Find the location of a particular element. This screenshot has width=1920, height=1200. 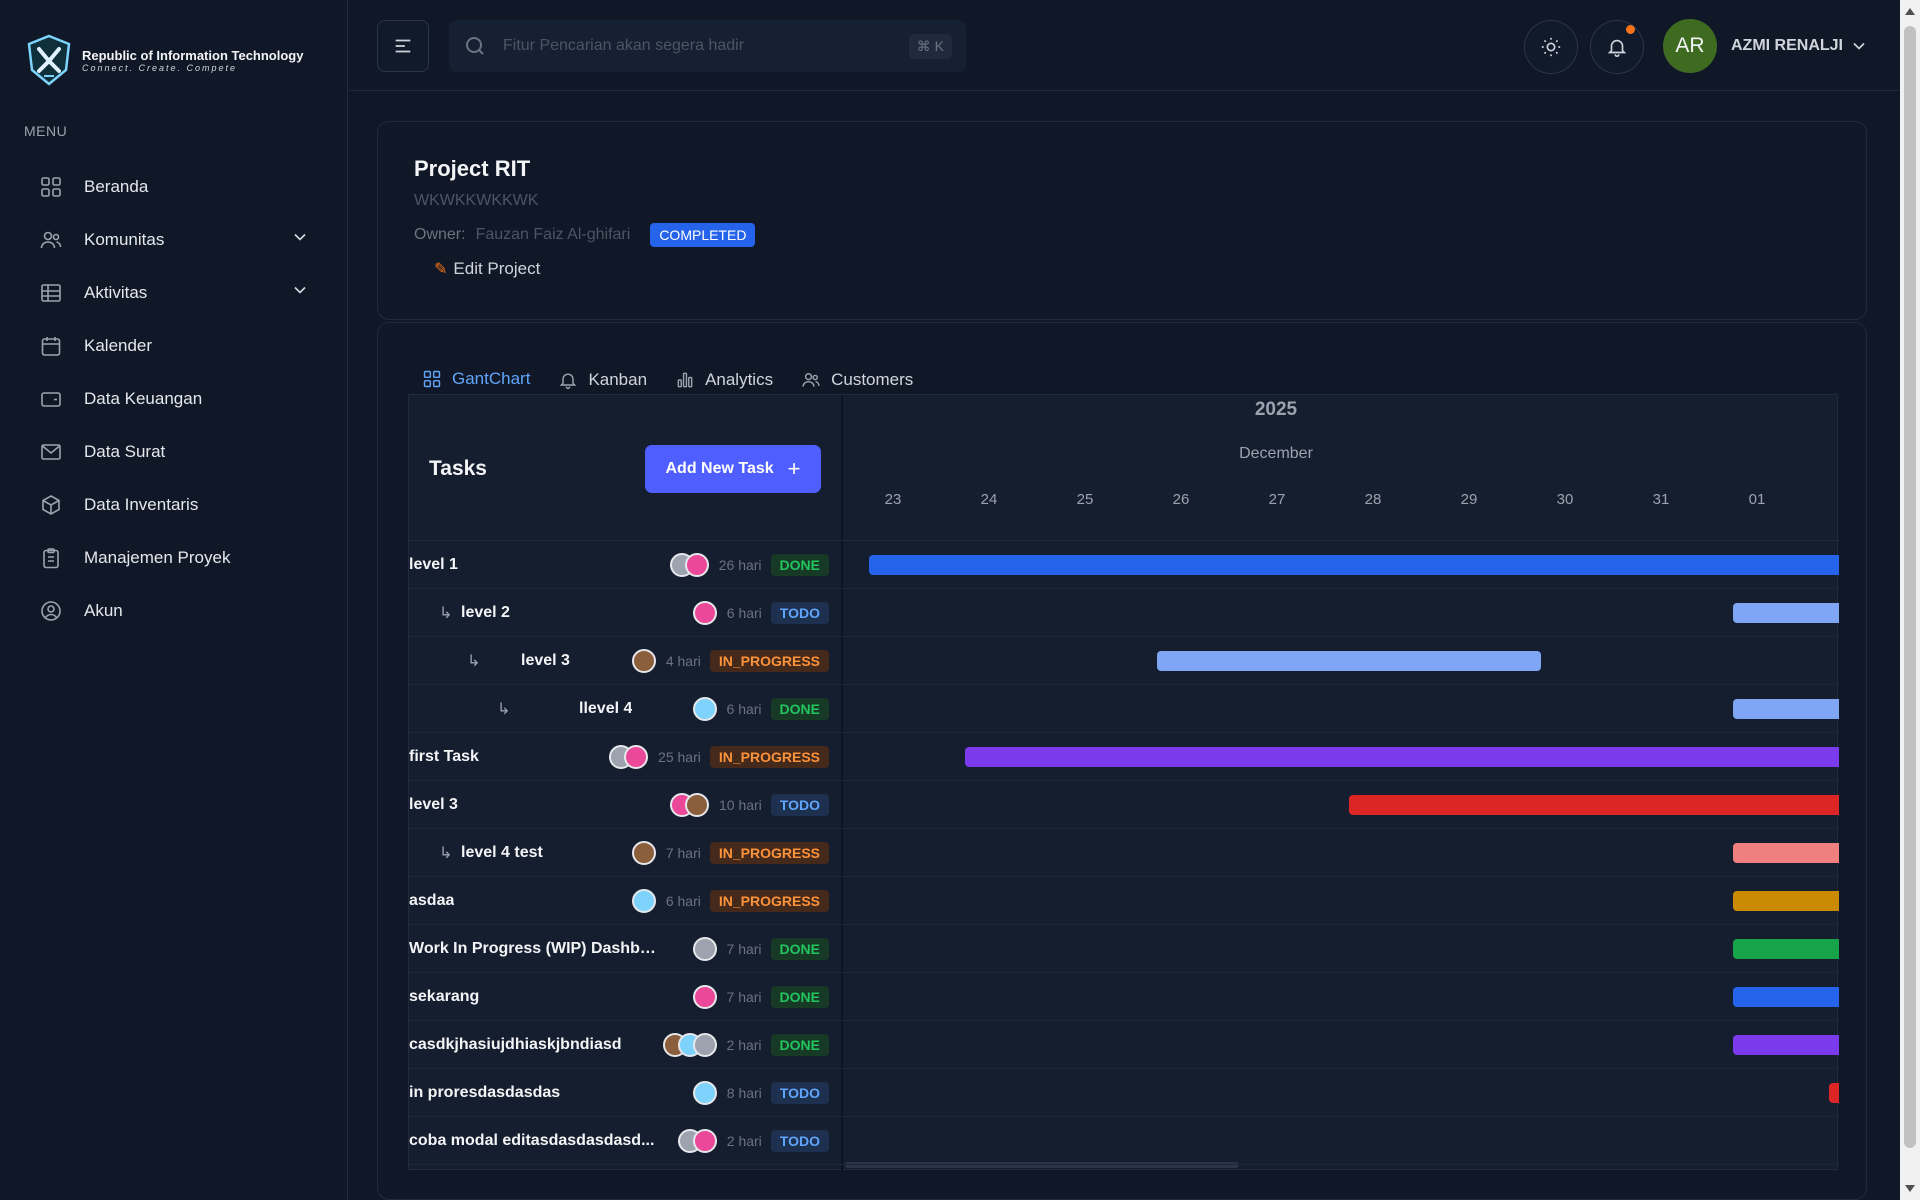

view-tabs: GantChart Kanban Analytics Customers is located at coordinates (667, 380).